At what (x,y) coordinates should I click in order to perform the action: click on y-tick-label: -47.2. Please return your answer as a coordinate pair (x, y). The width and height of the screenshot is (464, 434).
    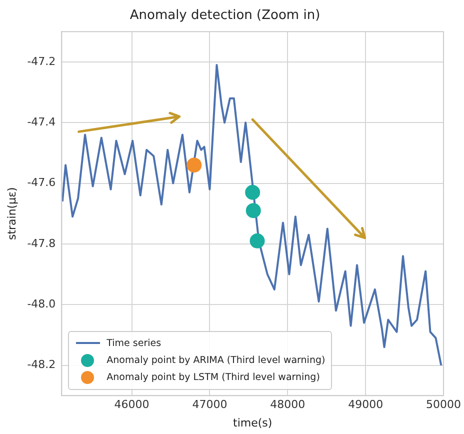
    Looking at the image, I should click on (41, 61).